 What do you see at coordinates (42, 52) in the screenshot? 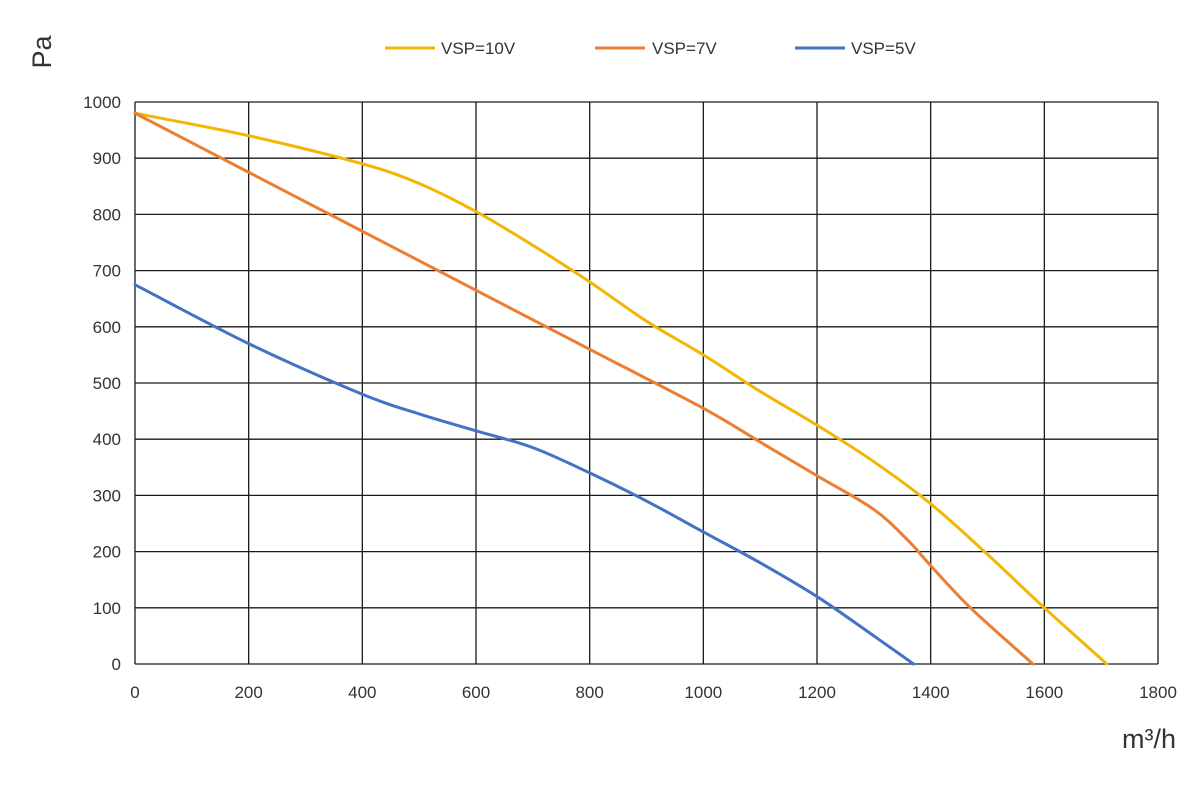
I see `y-axis-title: Pa` at bounding box center [42, 52].